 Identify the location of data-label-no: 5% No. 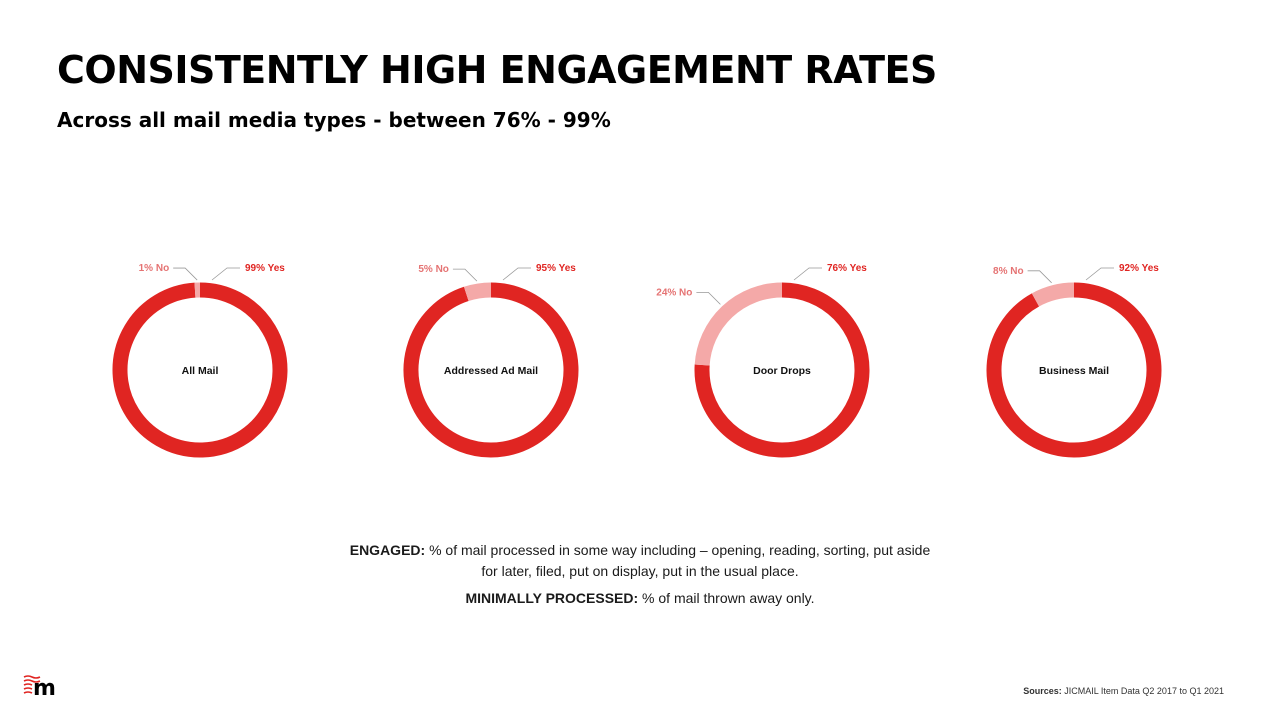
(433, 269).